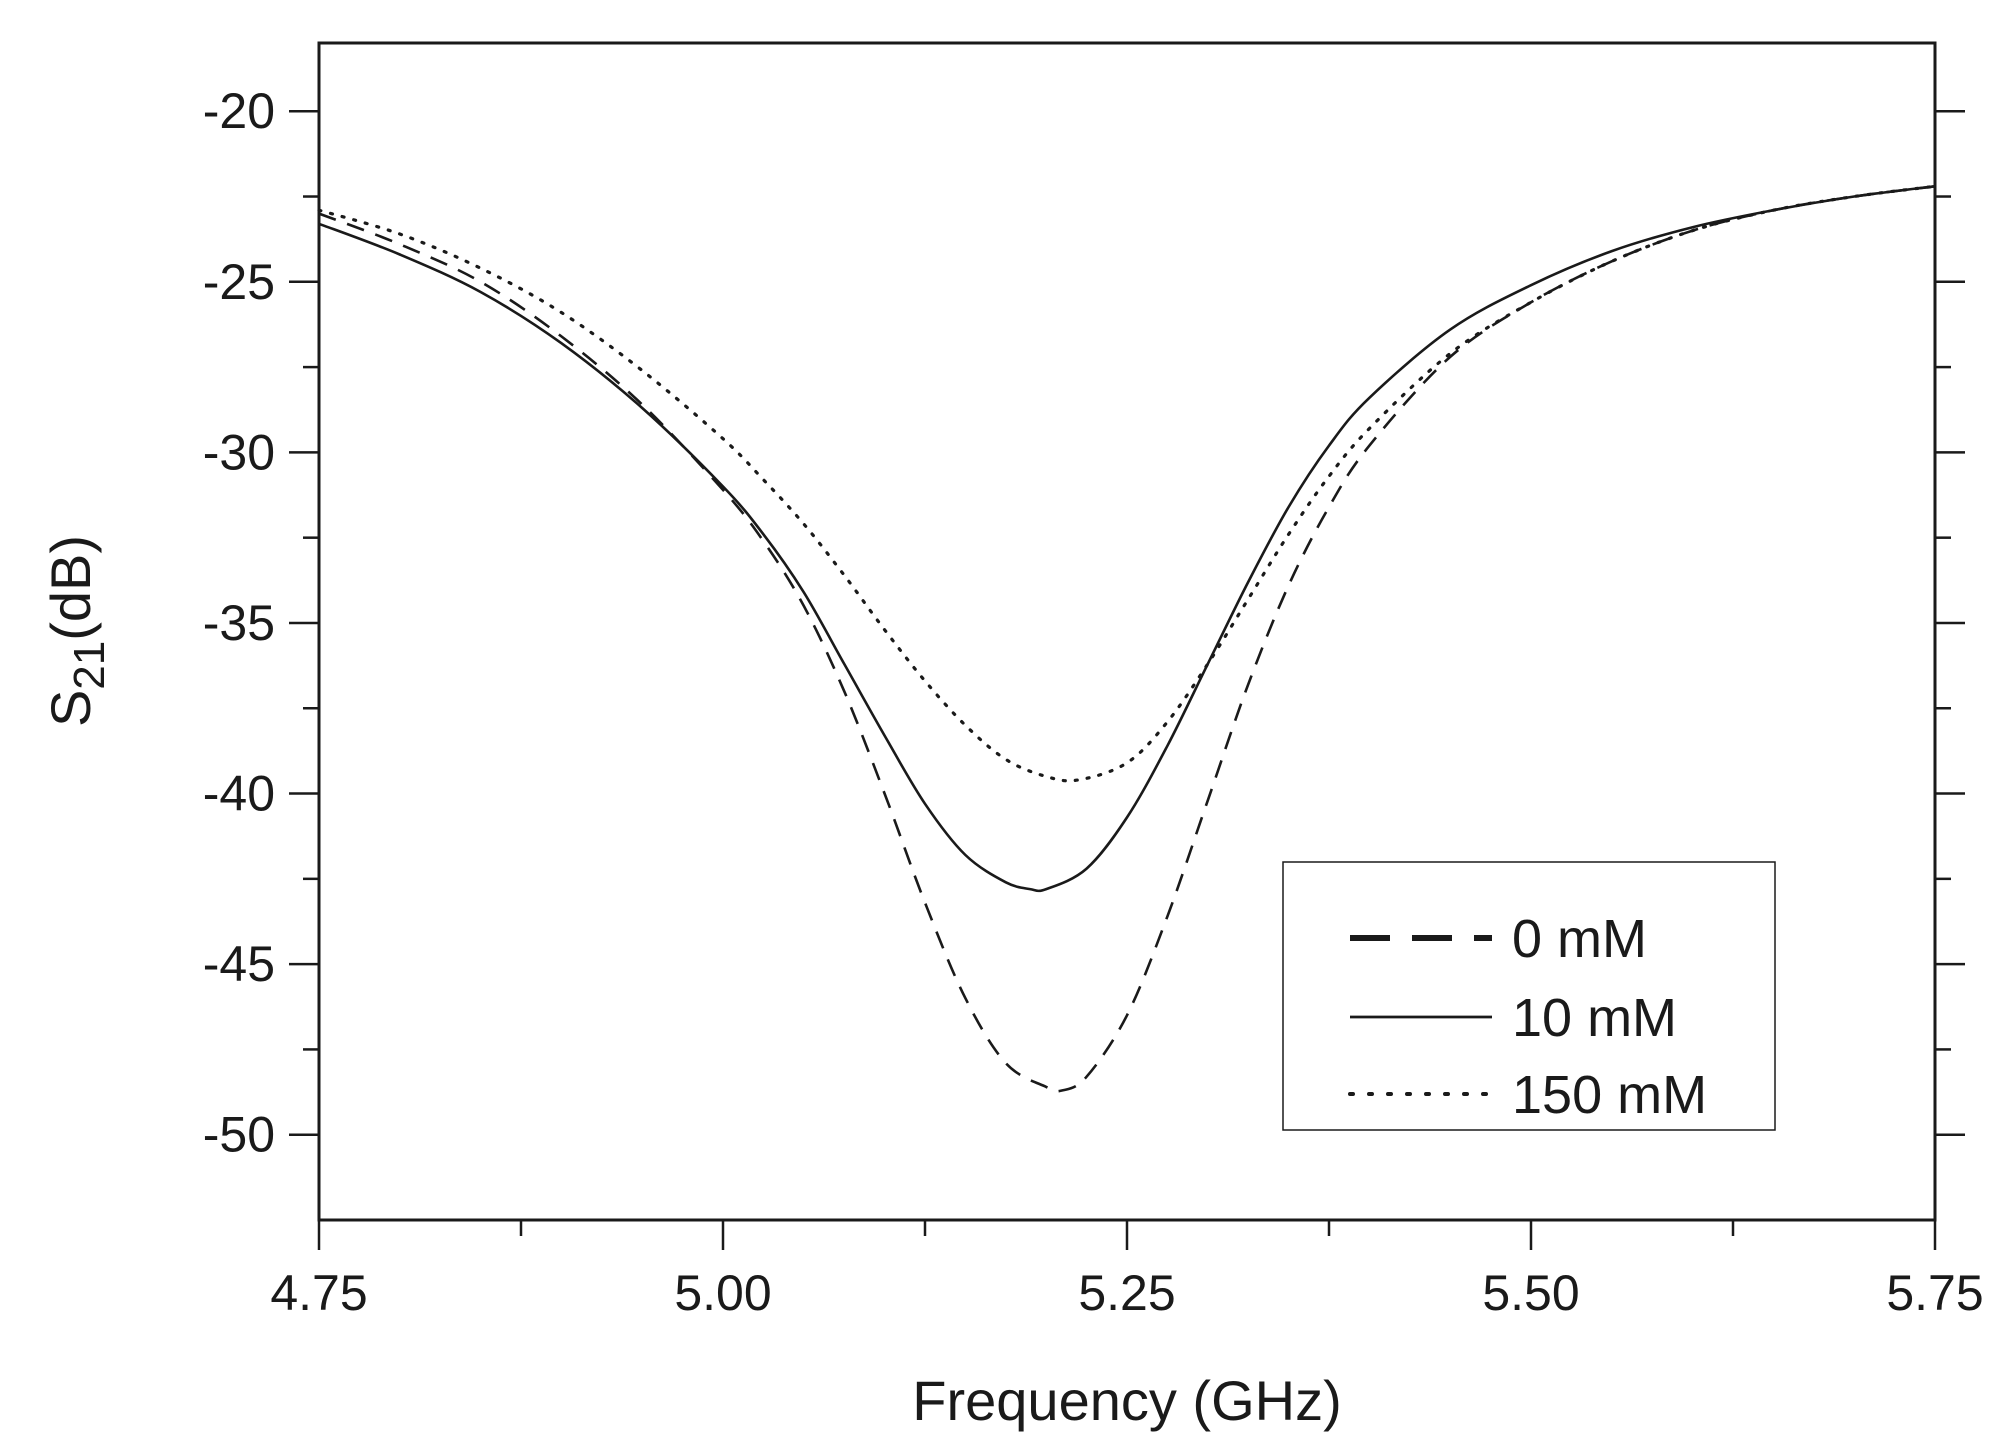  What do you see at coordinates (89, 665) in the screenshot?
I see `y-axis-title-subscript: 21` at bounding box center [89, 665].